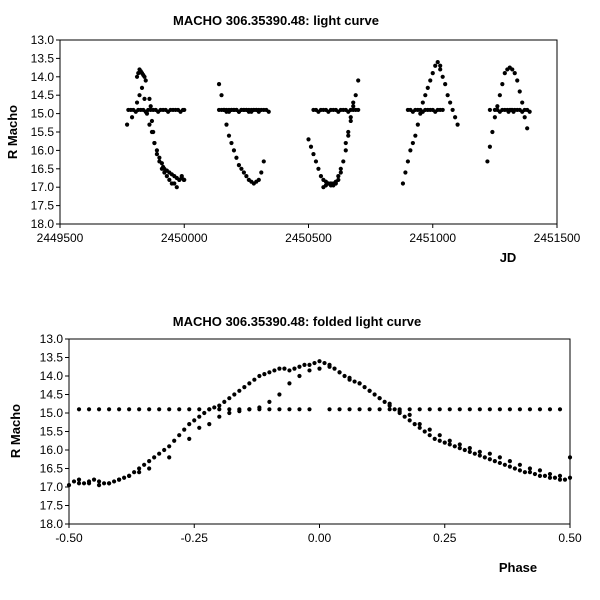 The image size is (600, 600). Describe the element at coordinates (43, 206) in the screenshot. I see `light-curve-y-tick-label: 17.5` at that location.